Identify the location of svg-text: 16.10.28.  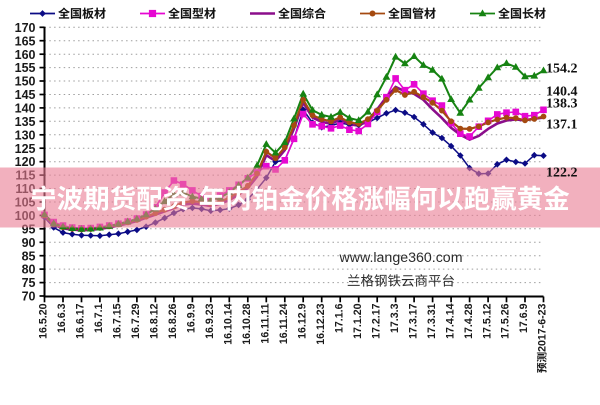
(247, 323).